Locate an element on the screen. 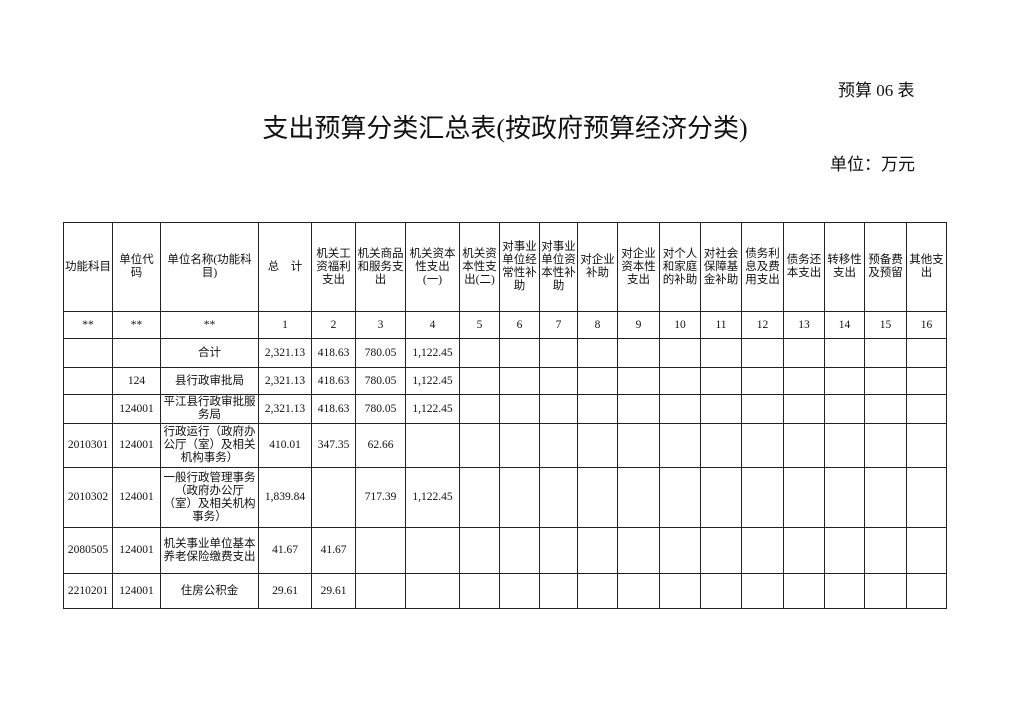 Image resolution: width=1010 pixels, height=714 pixels. column-header: 对企业补助 is located at coordinates (597, 267).